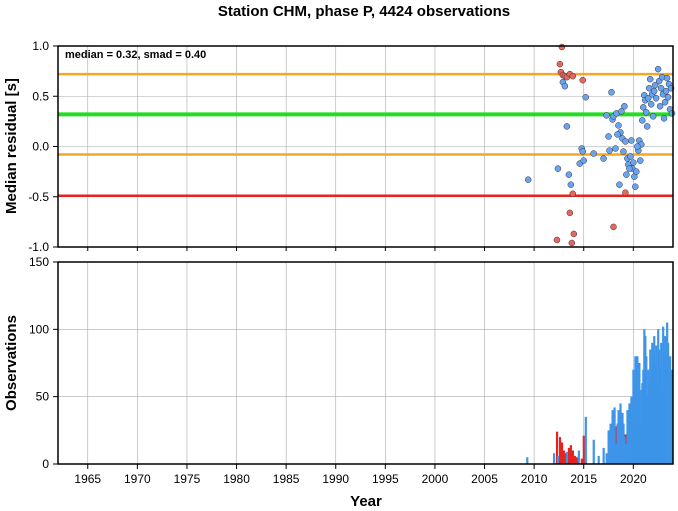  What do you see at coordinates (335, 479) in the screenshot?
I see `bottom-x-tick-label: 1990` at bounding box center [335, 479].